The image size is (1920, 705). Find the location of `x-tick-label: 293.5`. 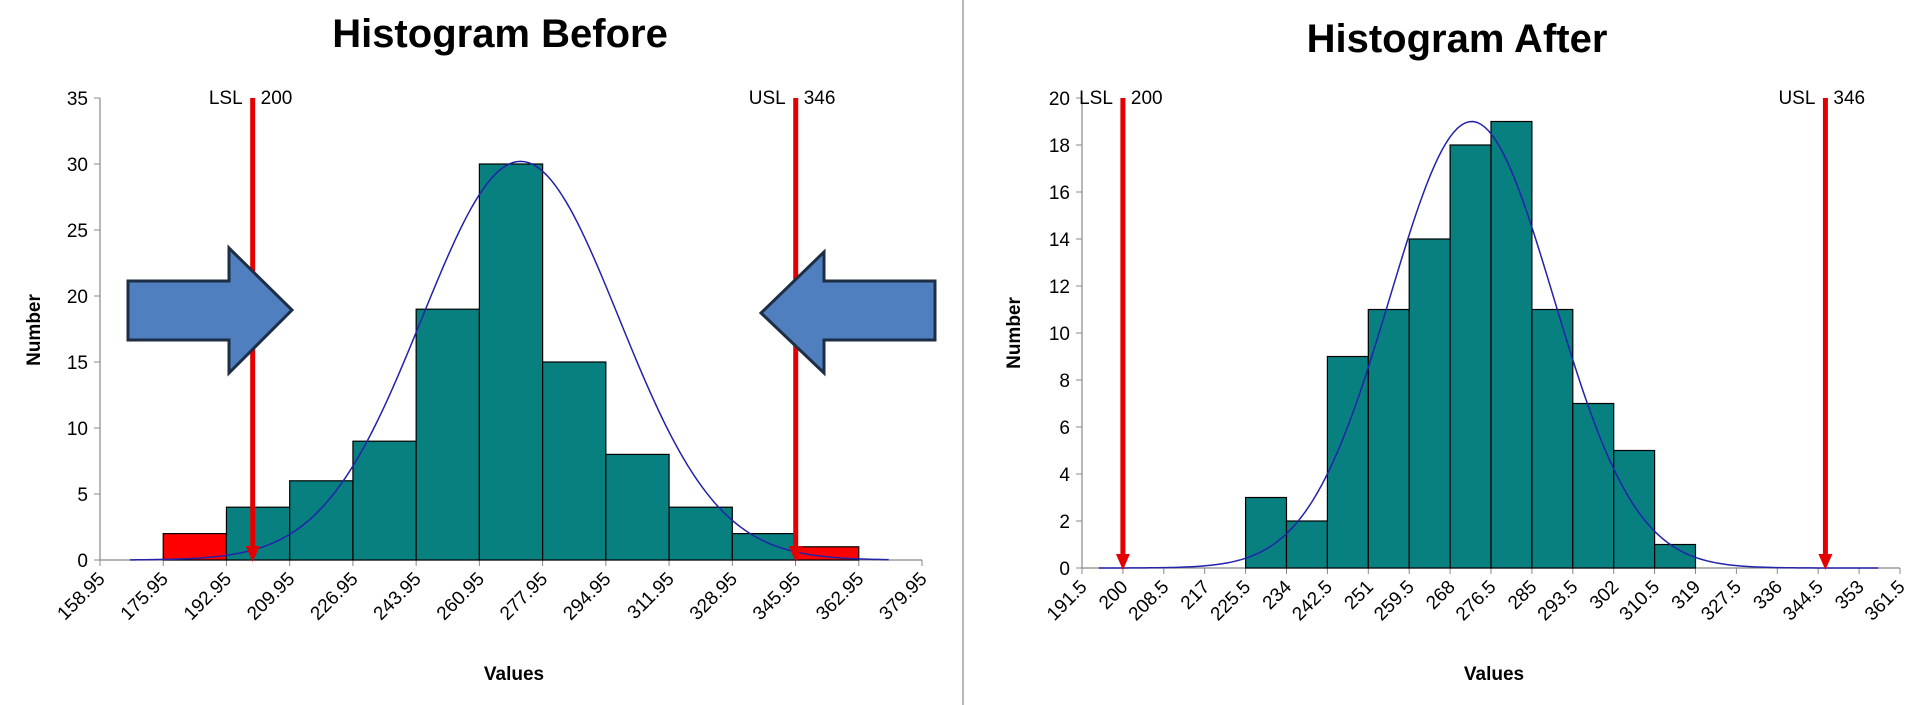

x-tick-label: 293.5 is located at coordinates (1558, 601).